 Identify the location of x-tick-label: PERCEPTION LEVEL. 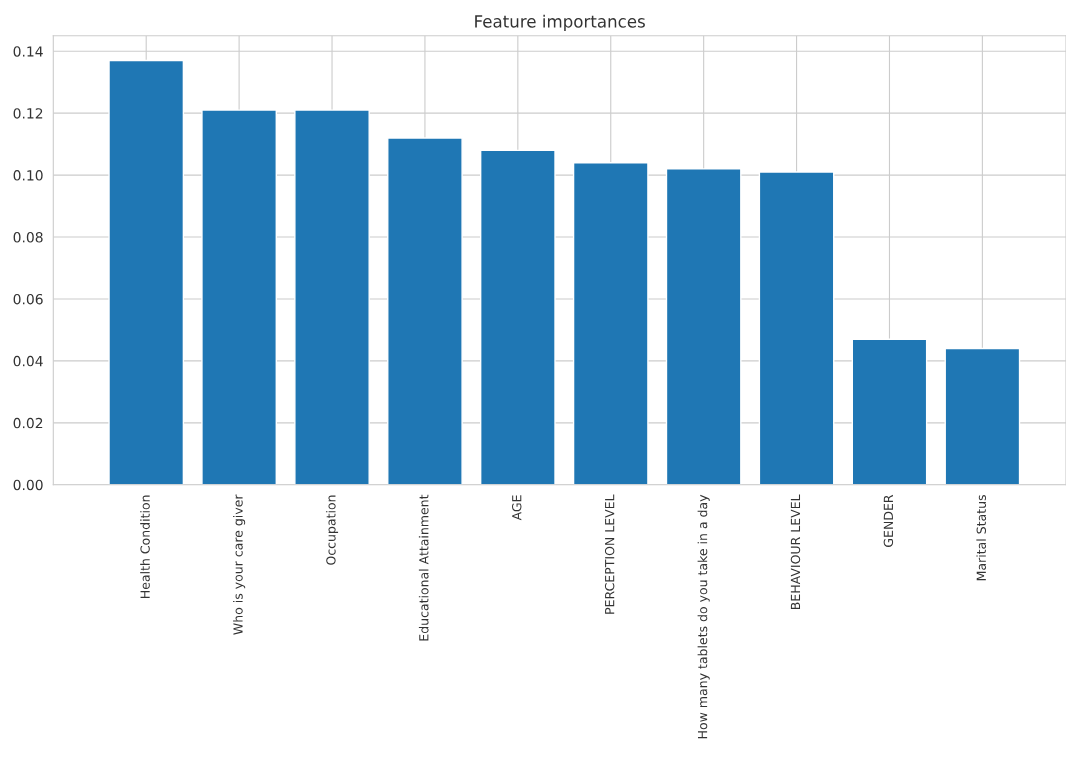
(609, 554).